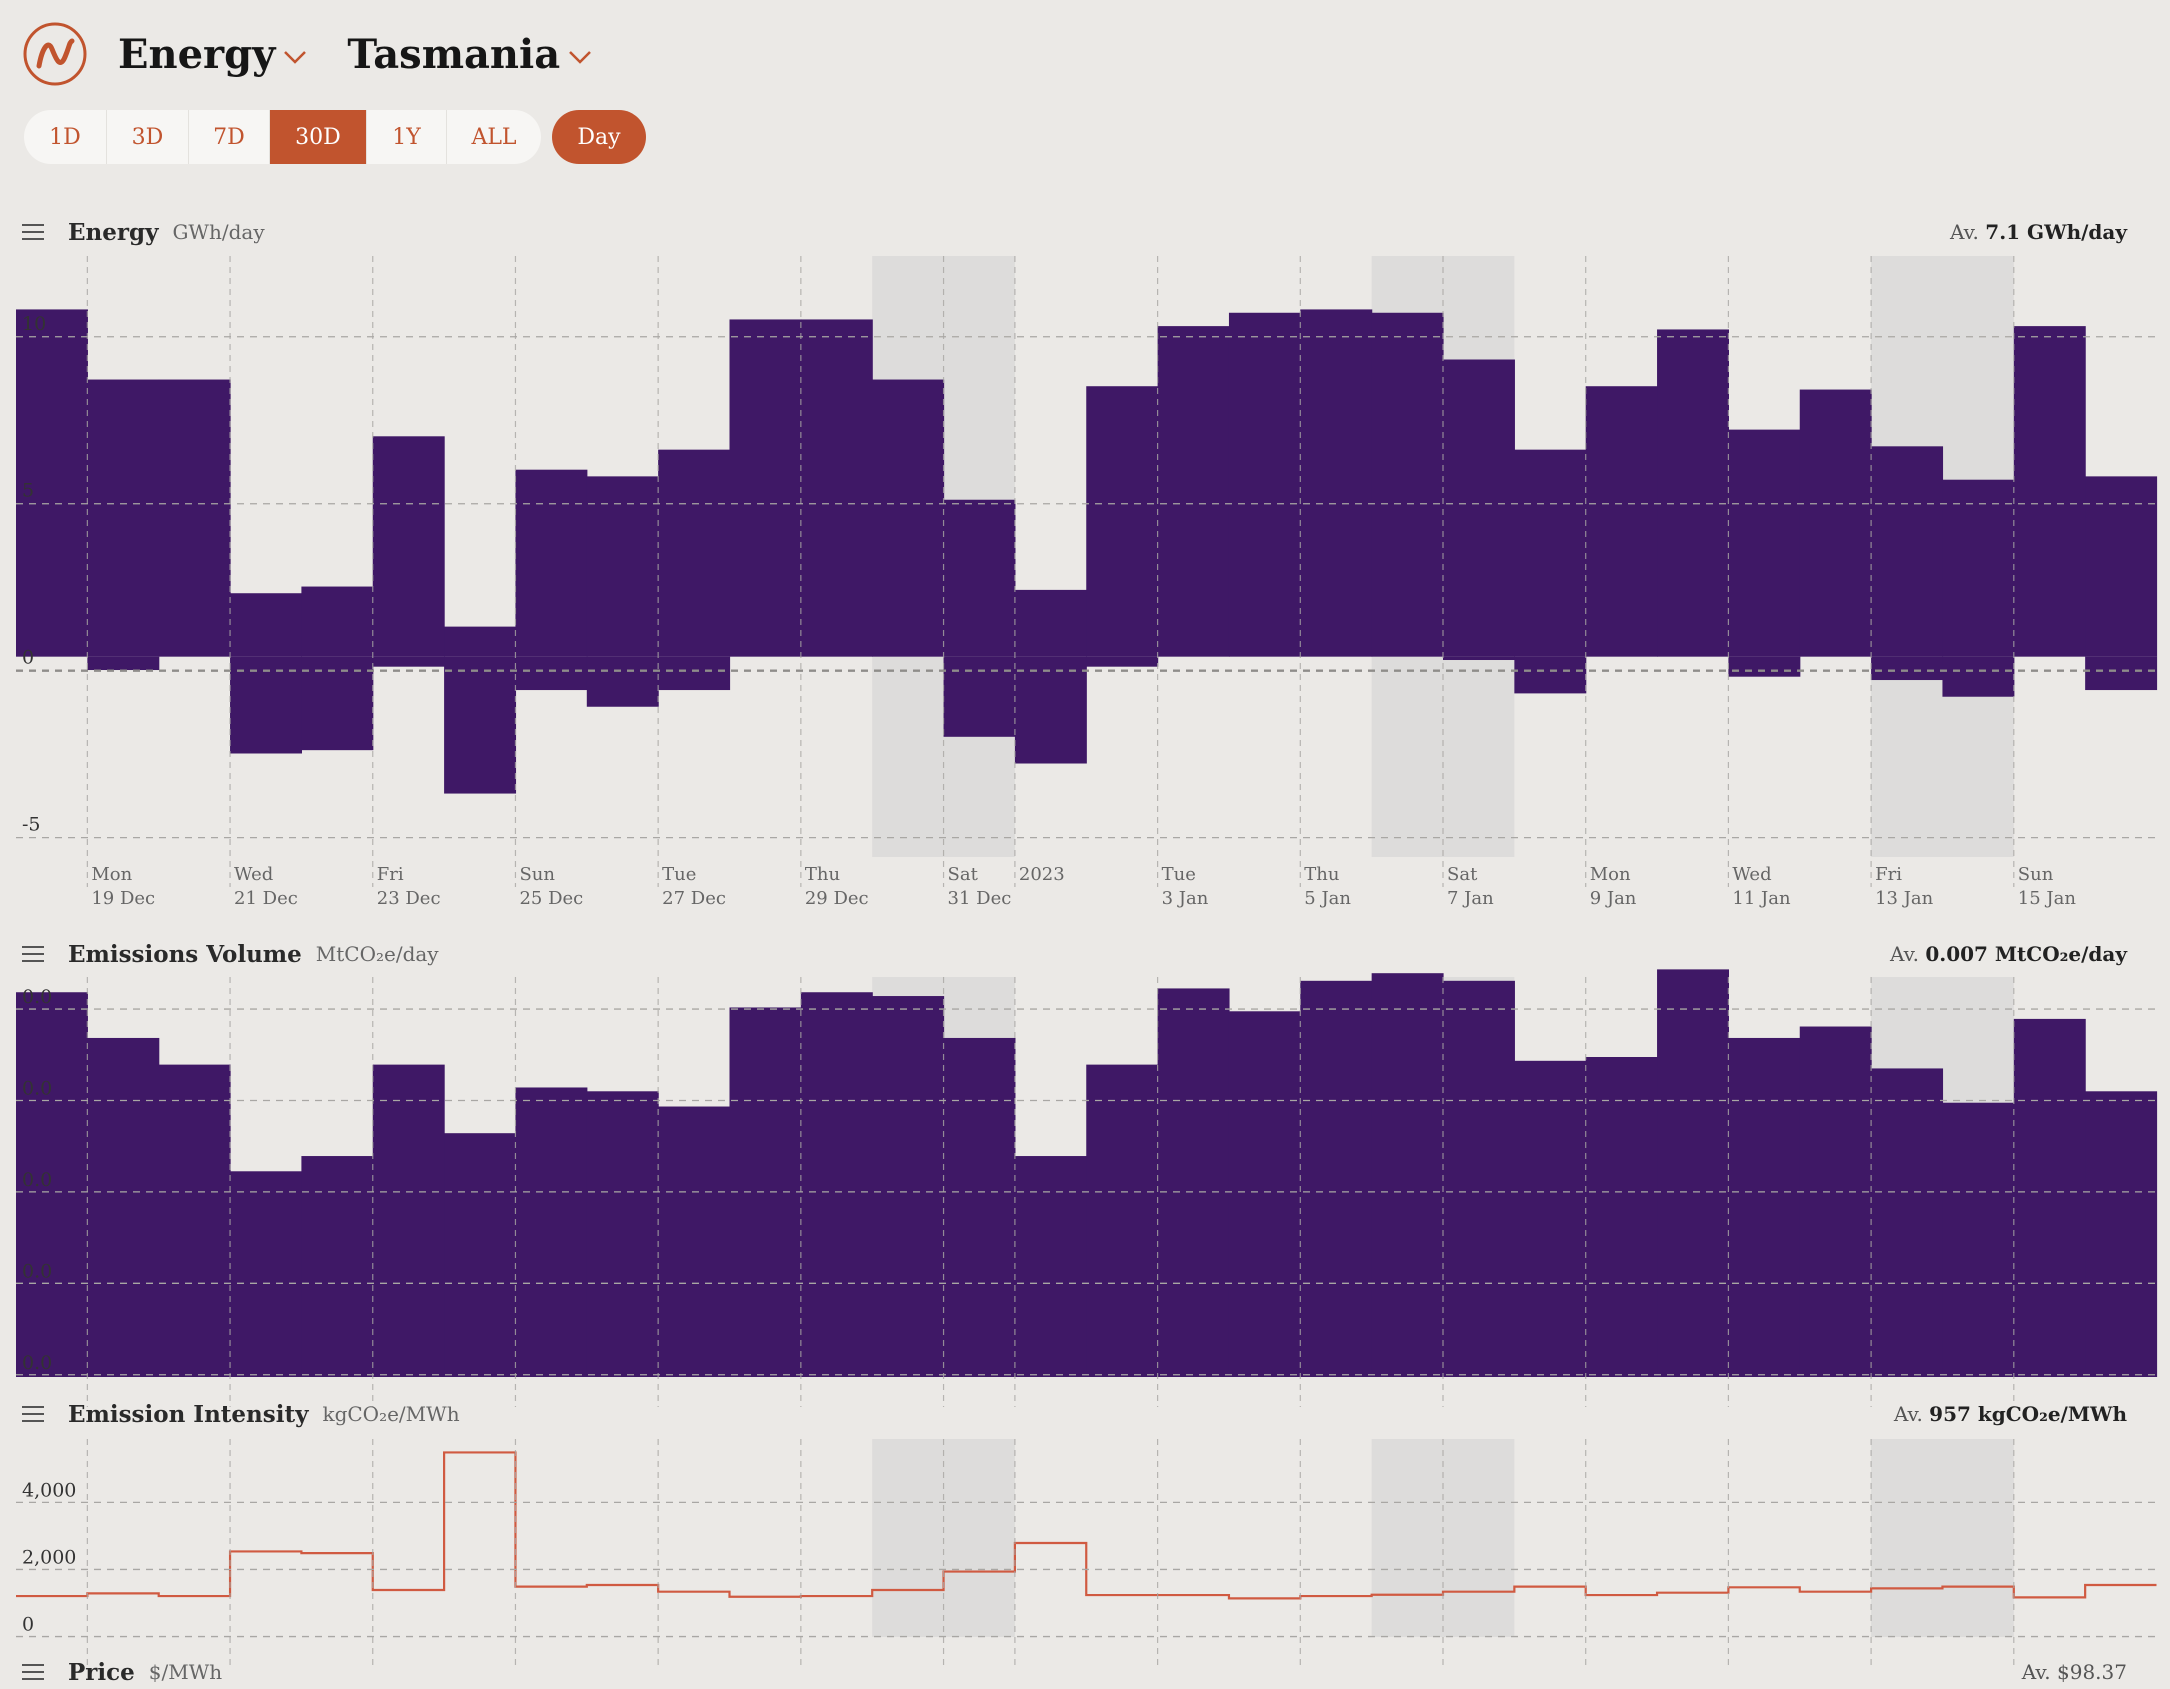  What do you see at coordinates (185, 1672) in the screenshot?
I see `chart-unit: $/MWh` at bounding box center [185, 1672].